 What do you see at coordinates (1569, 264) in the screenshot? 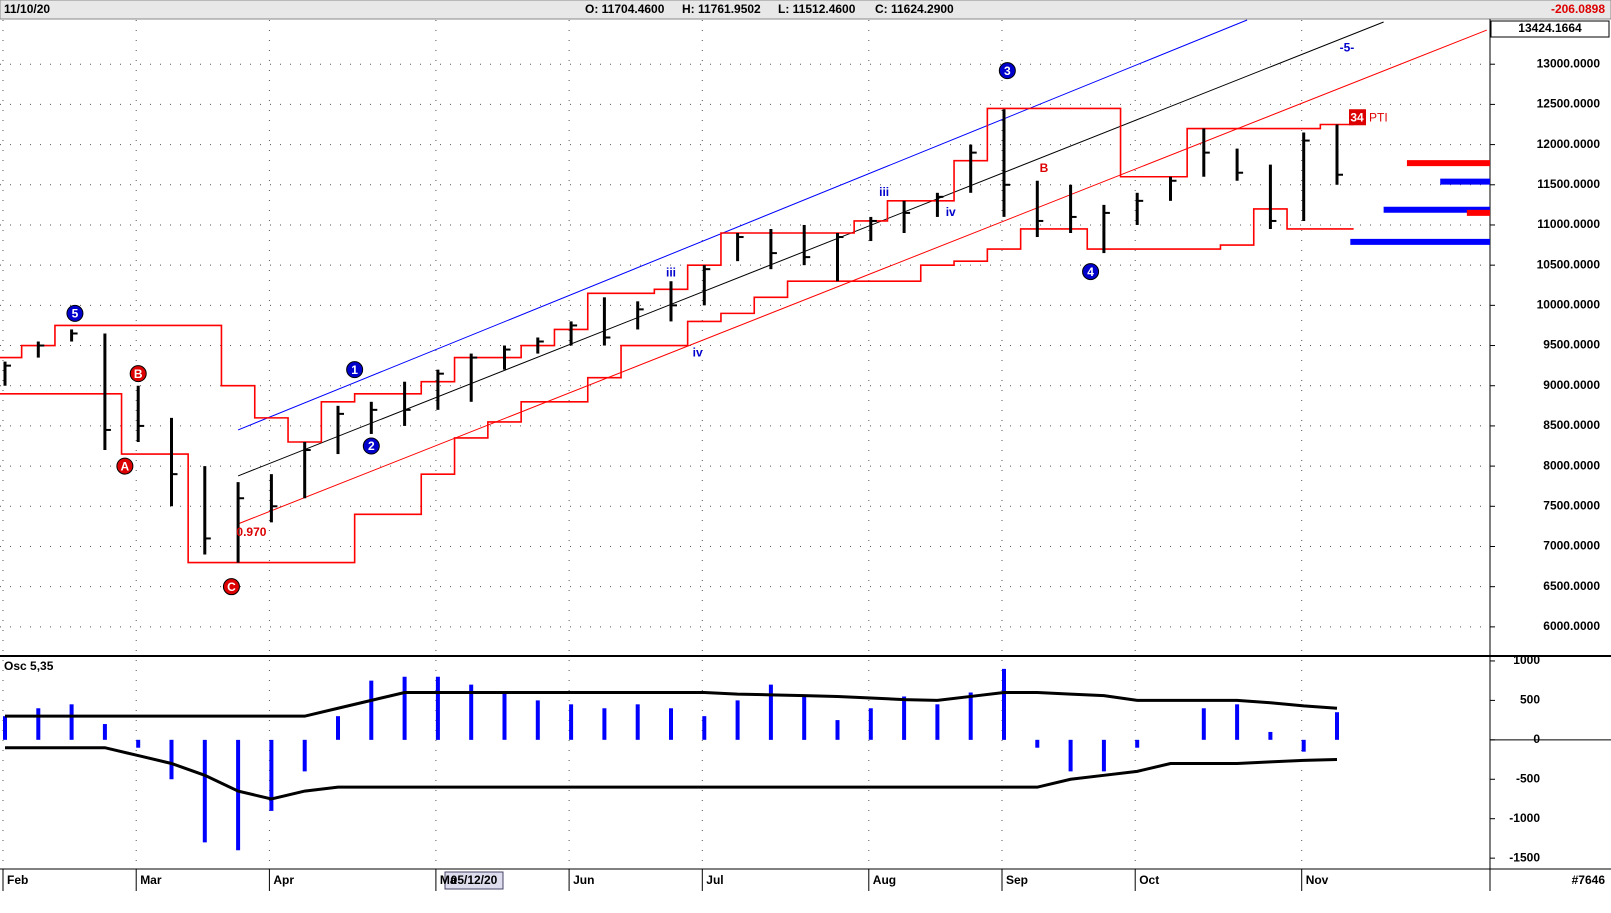
I see `y-tick-label: 10500.0000` at bounding box center [1569, 264].